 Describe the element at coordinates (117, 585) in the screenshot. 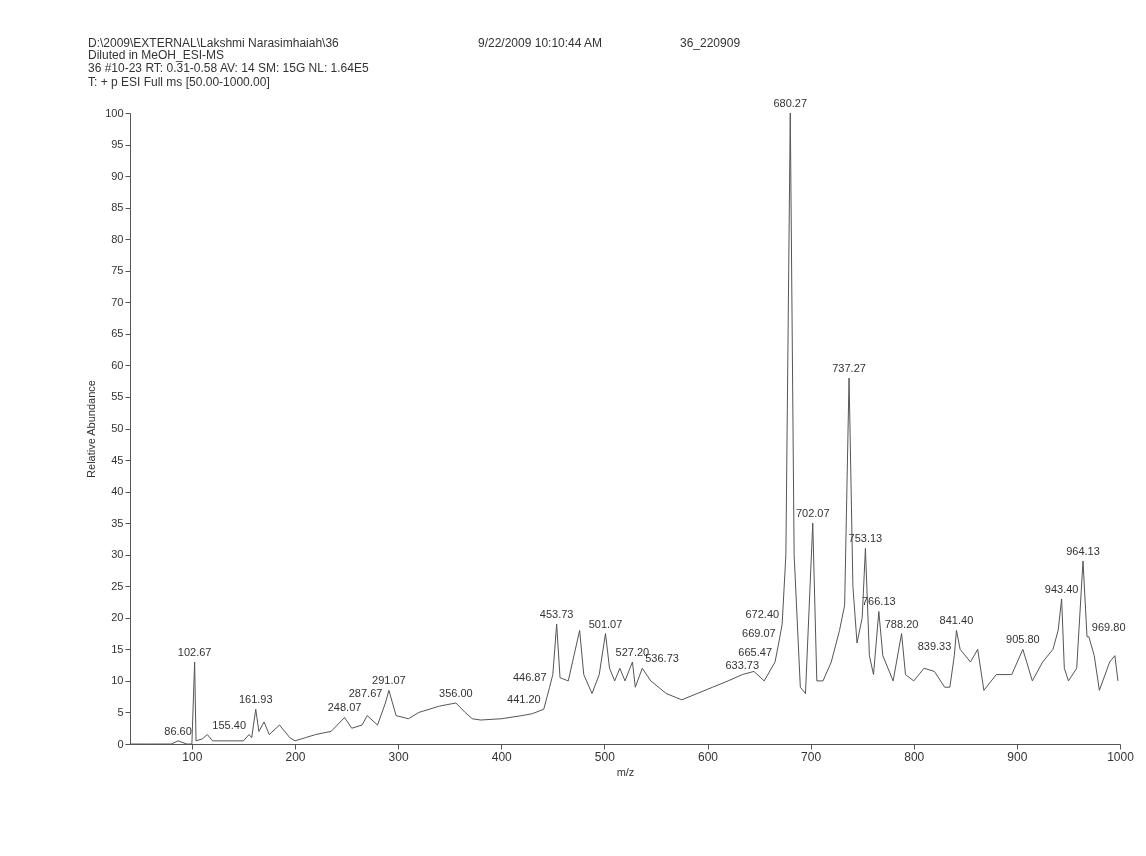

I see `y-tick-label: 25` at that location.